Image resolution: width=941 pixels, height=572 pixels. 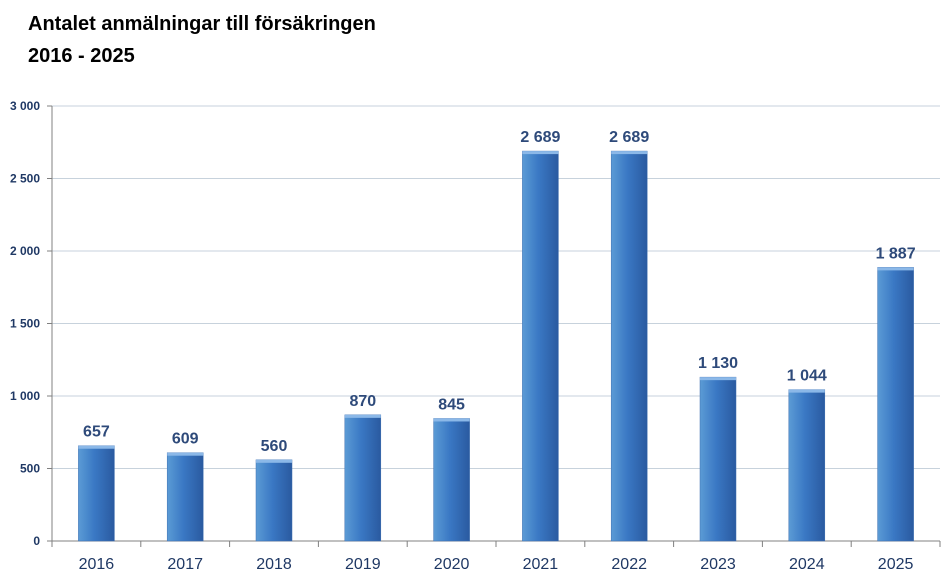 I want to click on data-label: 845, so click(x=451, y=404).